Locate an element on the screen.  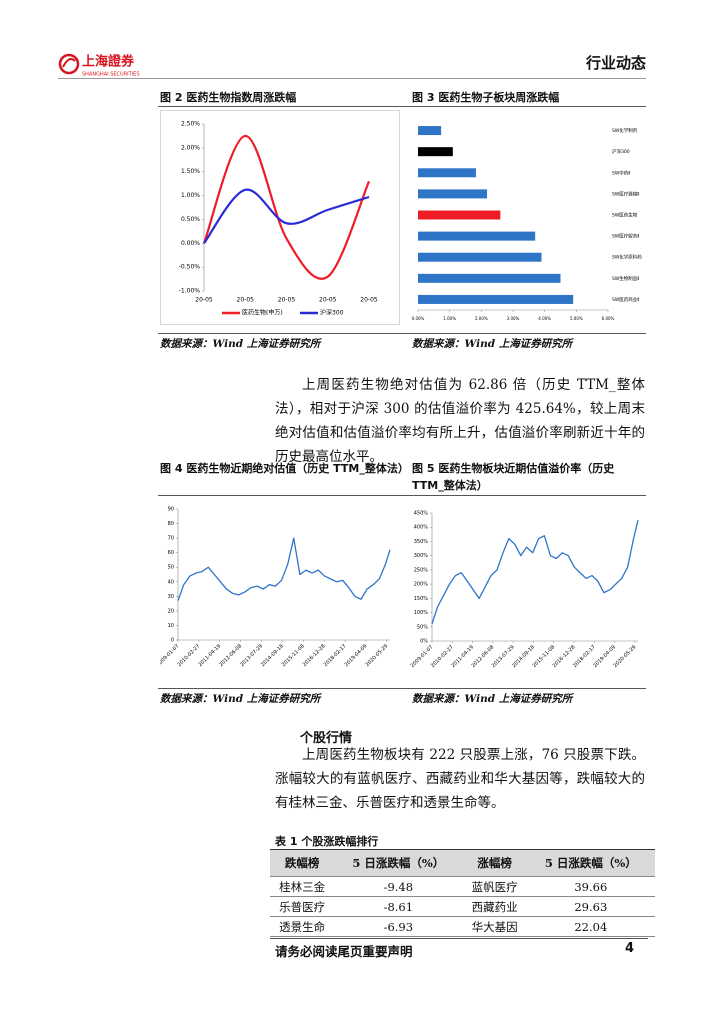
x-tick-label: 6.00% is located at coordinates (608, 318).